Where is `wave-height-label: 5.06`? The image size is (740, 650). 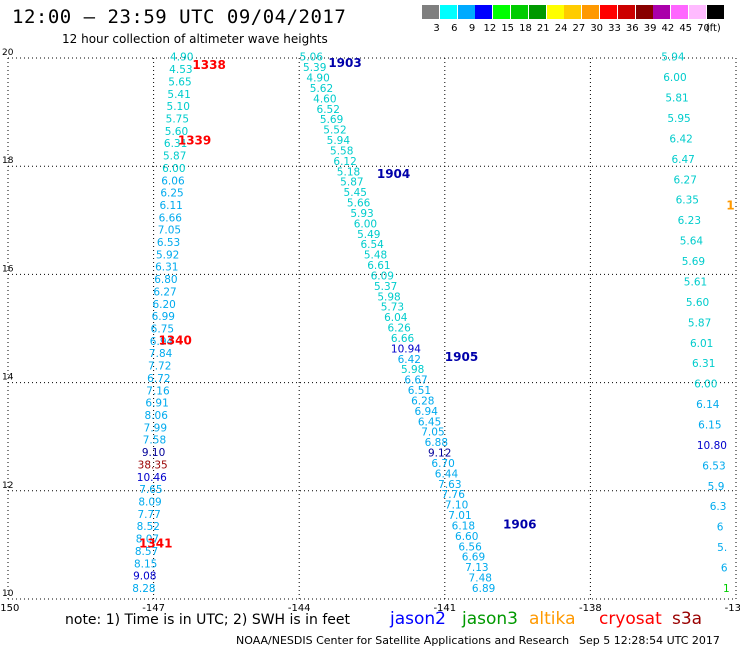
wave-height-label: 5.06 is located at coordinates (312, 58).